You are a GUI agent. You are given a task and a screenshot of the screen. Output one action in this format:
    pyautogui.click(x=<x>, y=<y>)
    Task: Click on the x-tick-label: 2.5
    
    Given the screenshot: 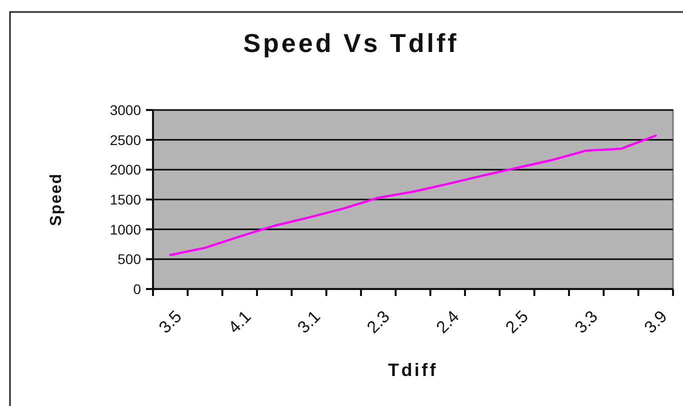 What is the action you would take?
    pyautogui.click(x=517, y=322)
    